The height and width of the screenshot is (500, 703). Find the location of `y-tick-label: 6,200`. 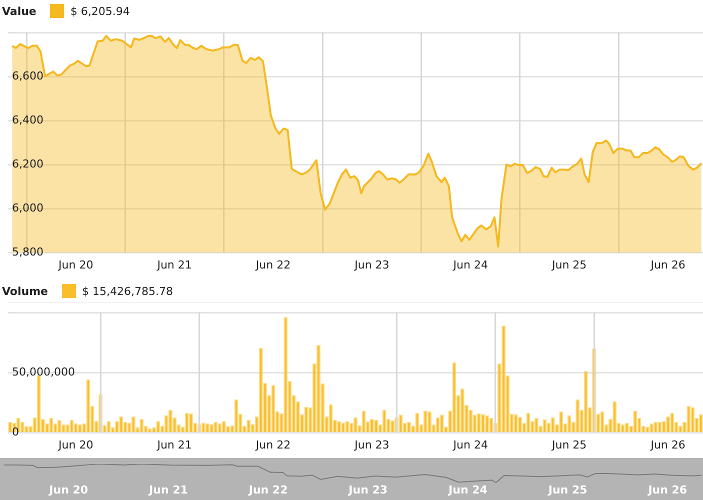

y-tick-label: 6,200 is located at coordinates (28, 164).